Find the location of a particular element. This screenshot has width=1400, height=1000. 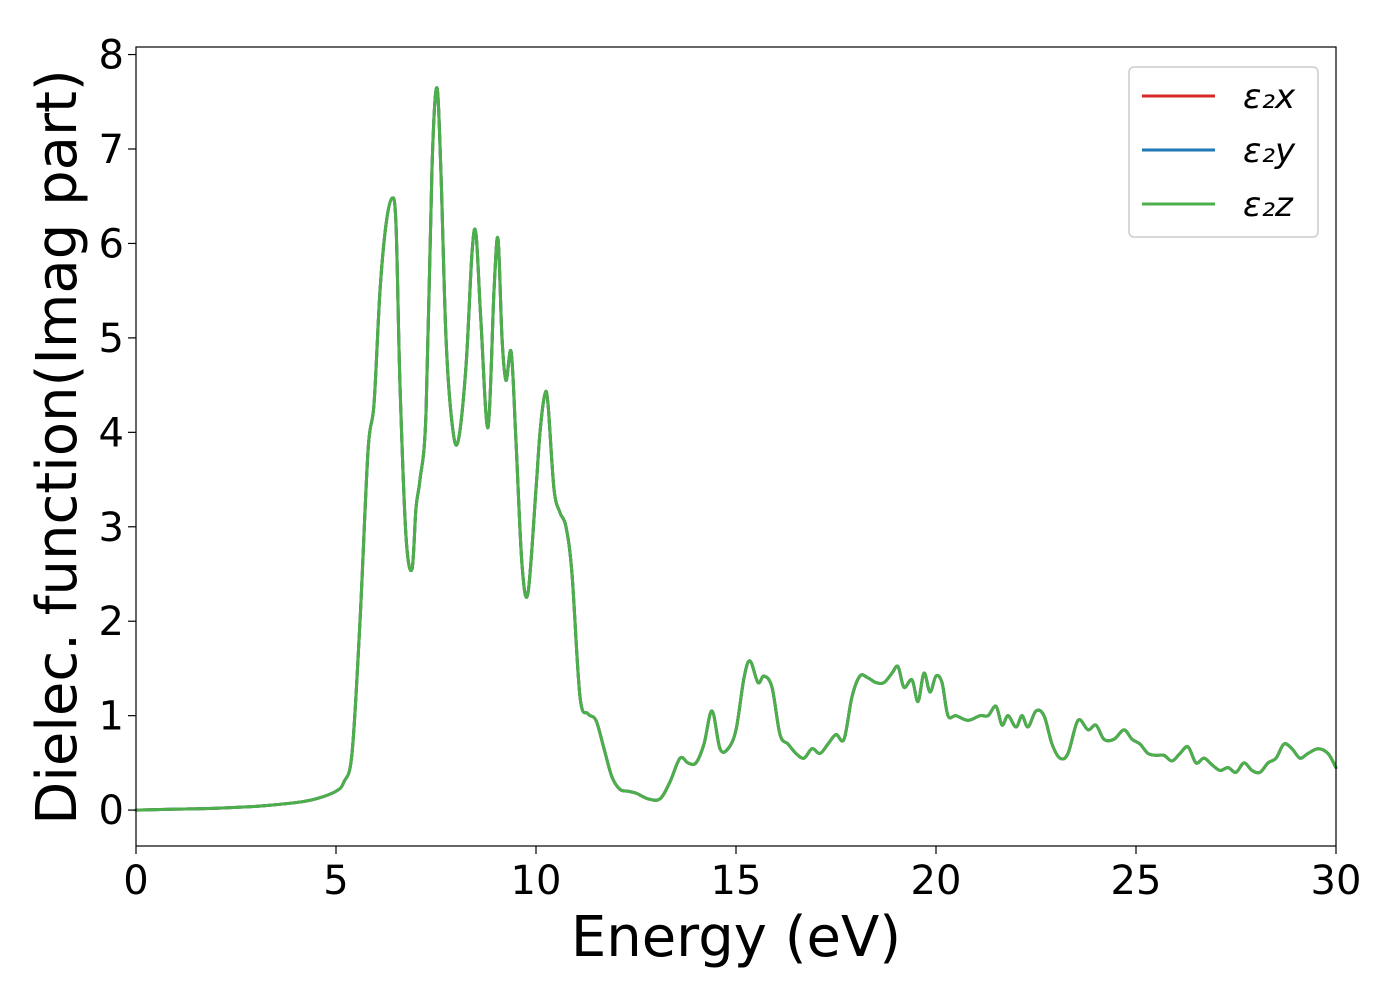

y-tick-label: 5 is located at coordinates (111, 339).